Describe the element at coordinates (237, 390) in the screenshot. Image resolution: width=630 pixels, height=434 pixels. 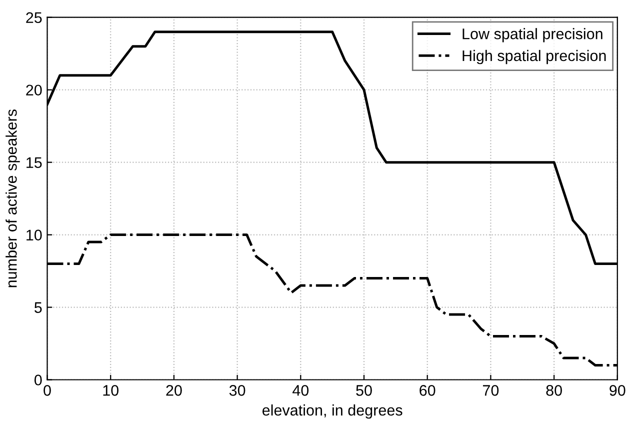
I see `x-tick-label: 30` at that location.